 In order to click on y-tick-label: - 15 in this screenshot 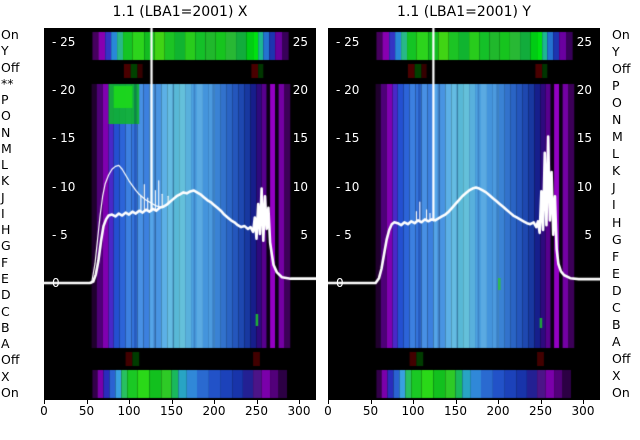, I will do `click(348, 138)`.